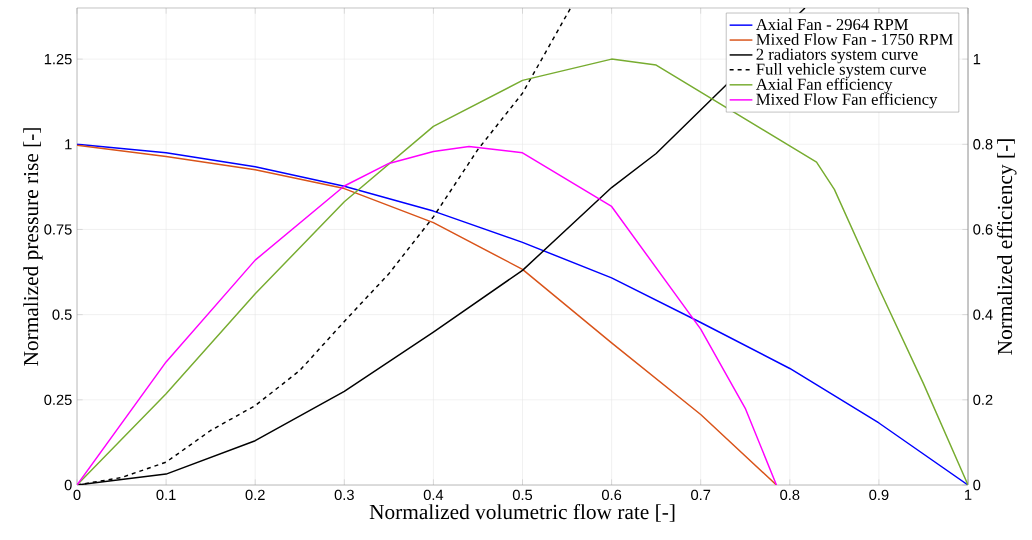 This screenshot has height=540, width=1032. Describe the element at coordinates (879, 495) in the screenshot. I see `x-tick-label: 0.9` at that location.